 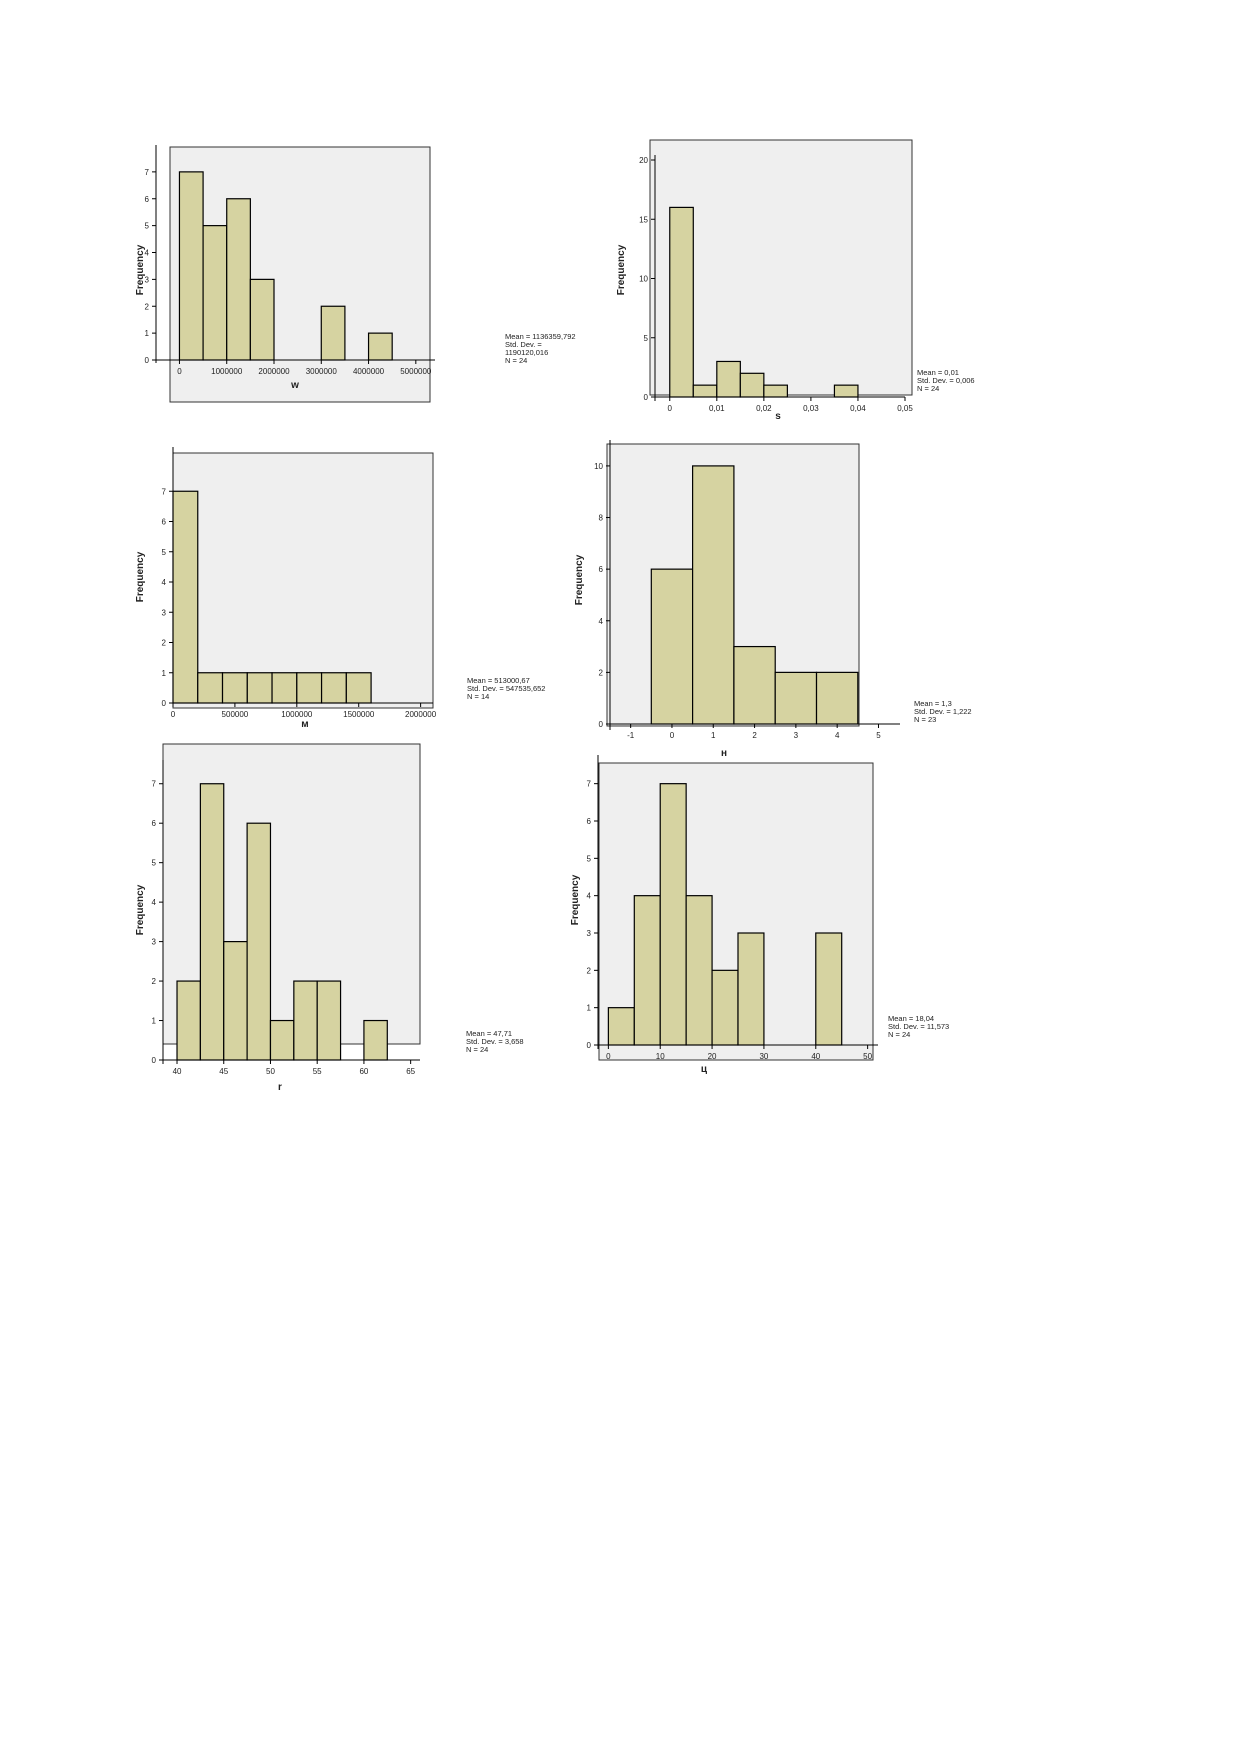 I want to click on x-tick-label: 60, so click(x=363, y=1071).